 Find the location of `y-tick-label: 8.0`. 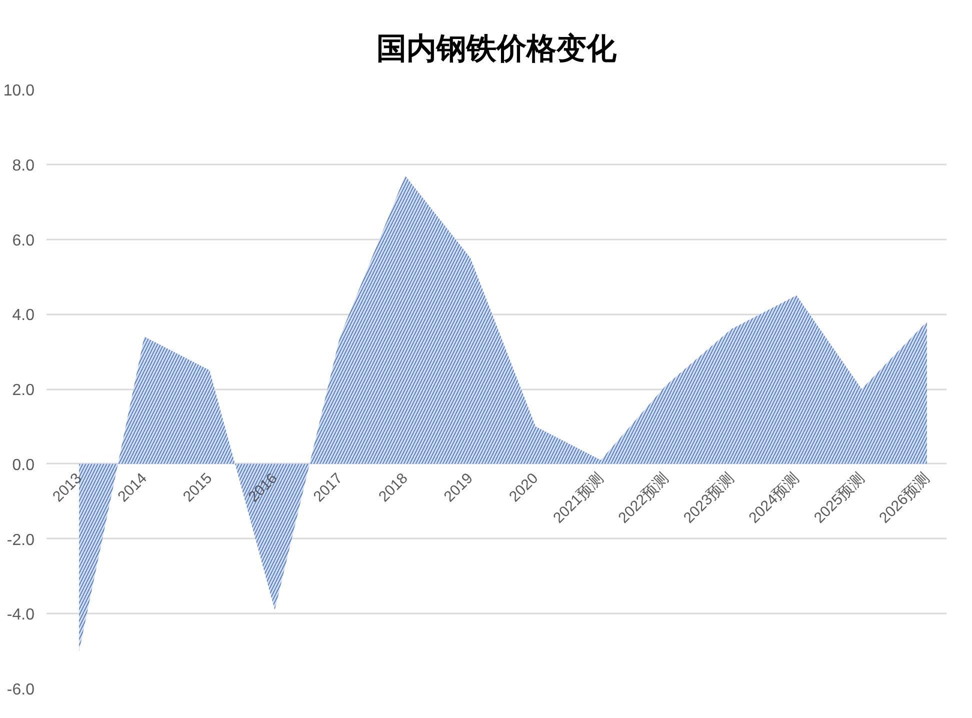

y-tick-label: 8.0 is located at coordinates (23, 165).